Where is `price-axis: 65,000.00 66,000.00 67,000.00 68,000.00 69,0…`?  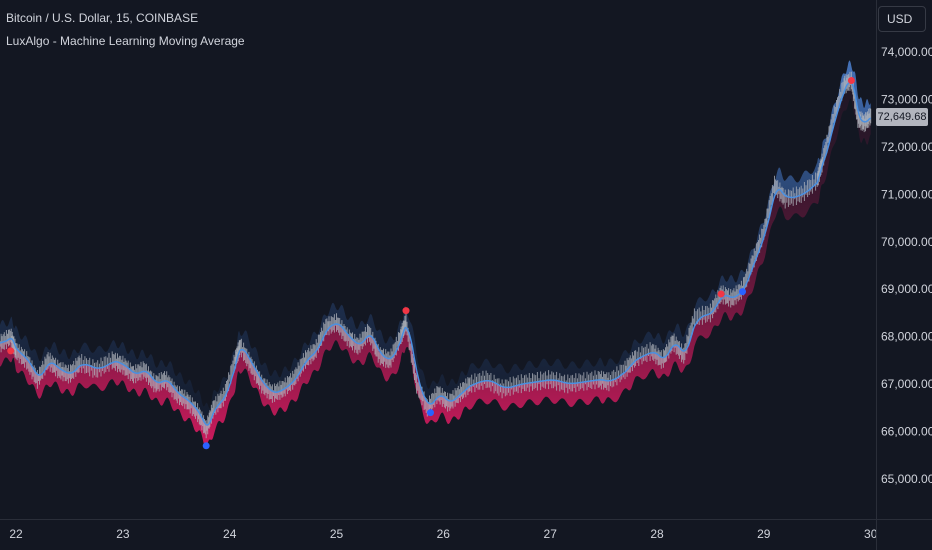 price-axis: 65,000.00 66,000.00 67,000.00 68,000.00 69,0… is located at coordinates (906, 265).